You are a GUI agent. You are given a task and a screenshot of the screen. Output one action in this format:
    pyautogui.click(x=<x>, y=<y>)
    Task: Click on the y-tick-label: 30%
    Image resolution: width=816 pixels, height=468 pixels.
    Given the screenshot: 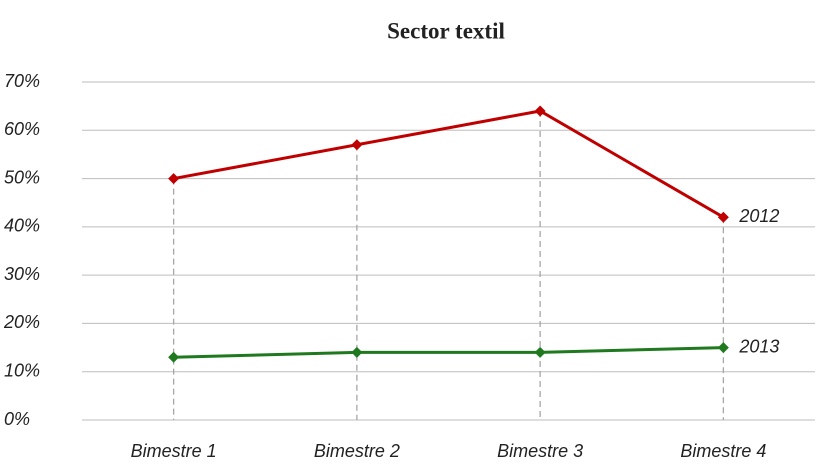 What is the action you would take?
    pyautogui.click(x=22, y=274)
    